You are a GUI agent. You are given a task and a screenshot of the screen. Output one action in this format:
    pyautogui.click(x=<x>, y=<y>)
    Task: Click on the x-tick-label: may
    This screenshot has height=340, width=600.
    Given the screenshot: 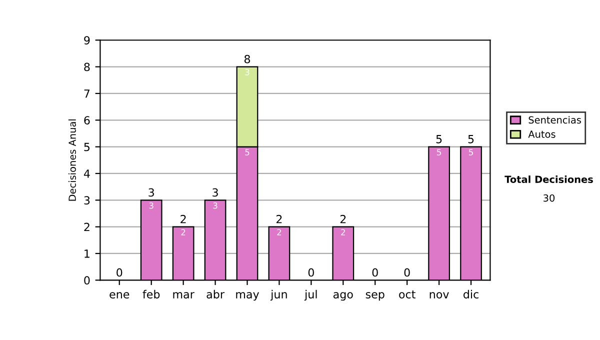 What is the action you would take?
    pyautogui.click(x=248, y=296)
    